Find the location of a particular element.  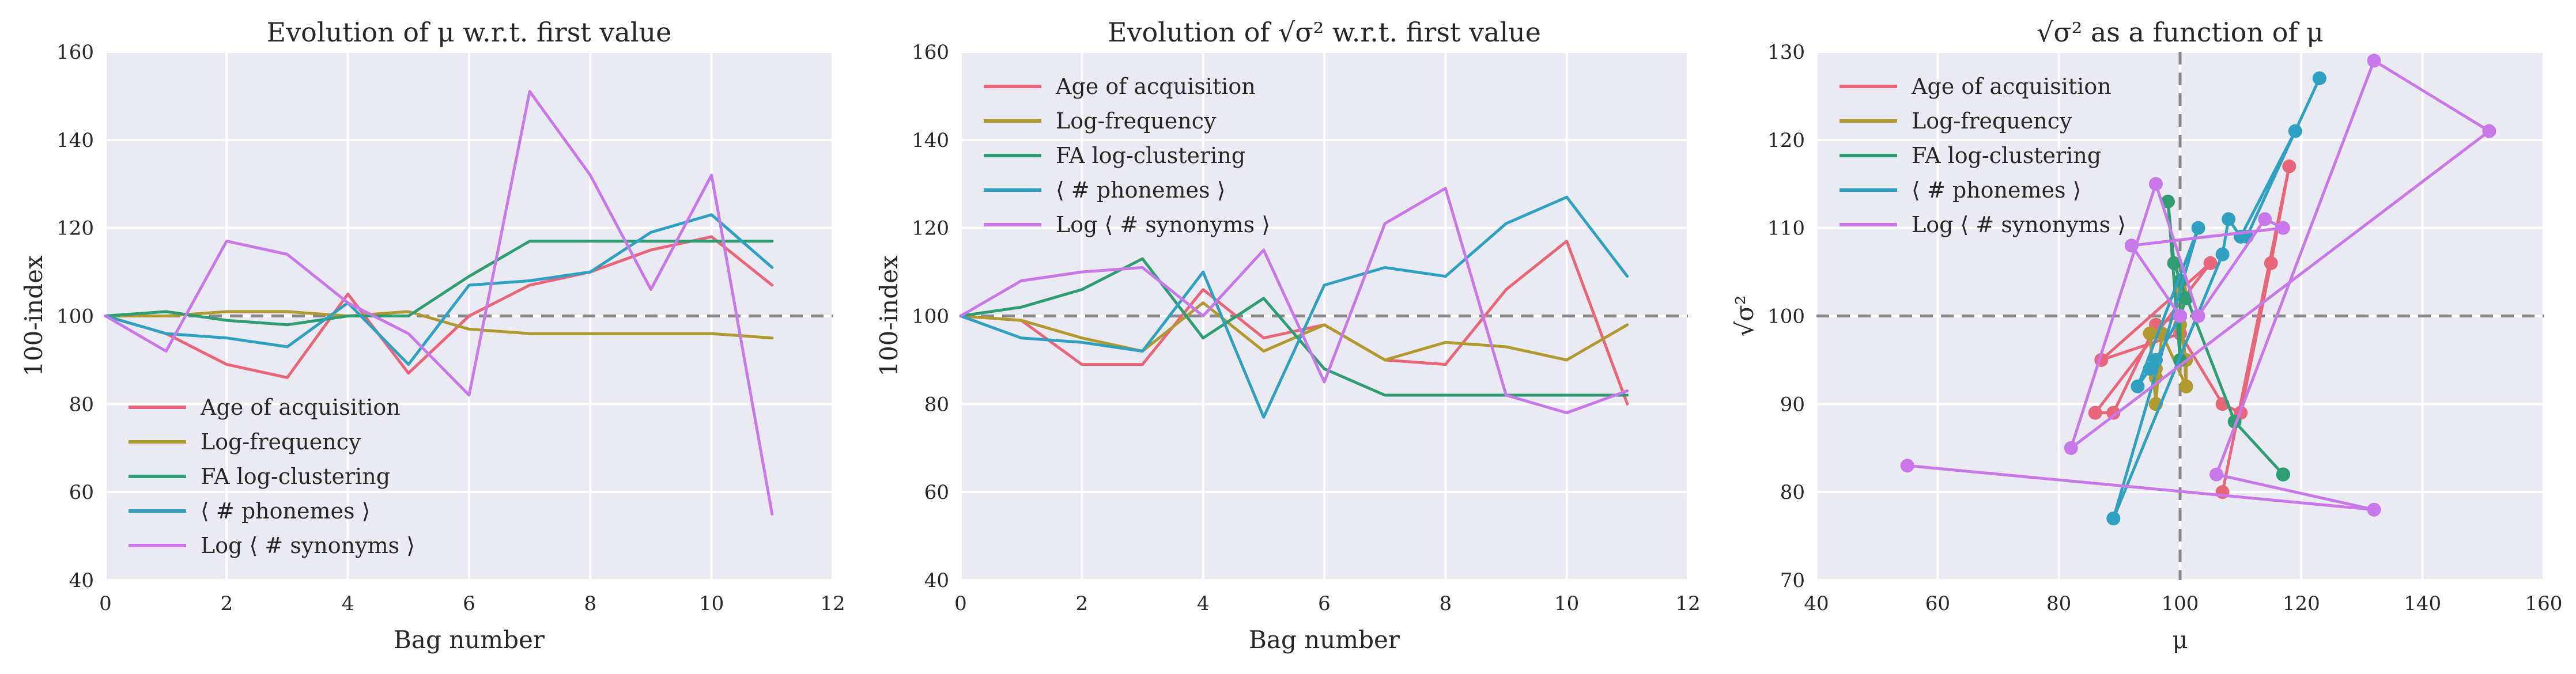

x-tick-label: 40 is located at coordinates (1816, 603).